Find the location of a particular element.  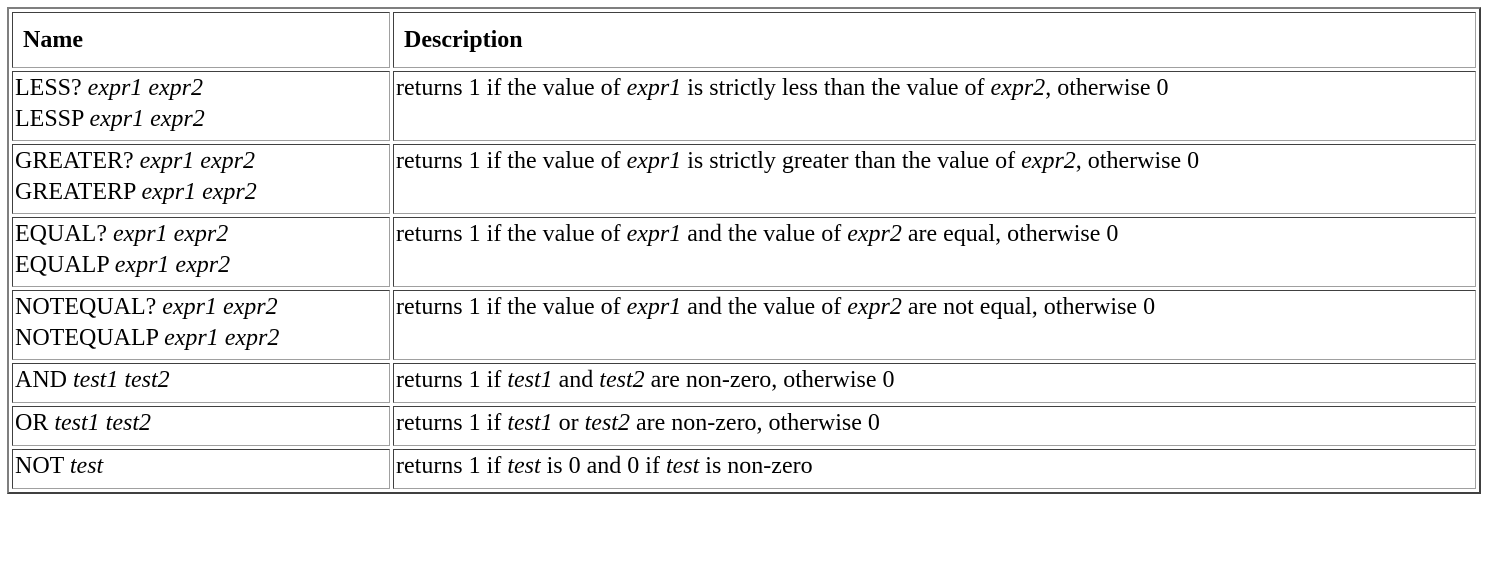

operator-name-cell: LESS? expr1 expr2 LESSP expr1 expr2 is located at coordinates (201, 106).